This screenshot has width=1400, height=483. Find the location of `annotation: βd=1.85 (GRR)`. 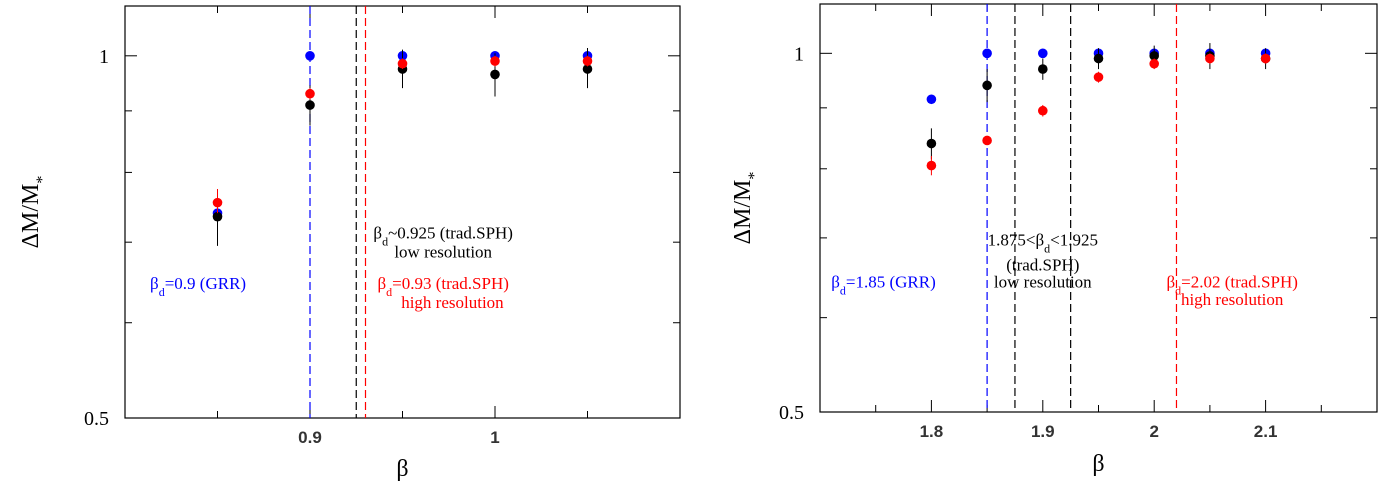

annotation: βd=1.85 (GRR) is located at coordinates (883, 285).